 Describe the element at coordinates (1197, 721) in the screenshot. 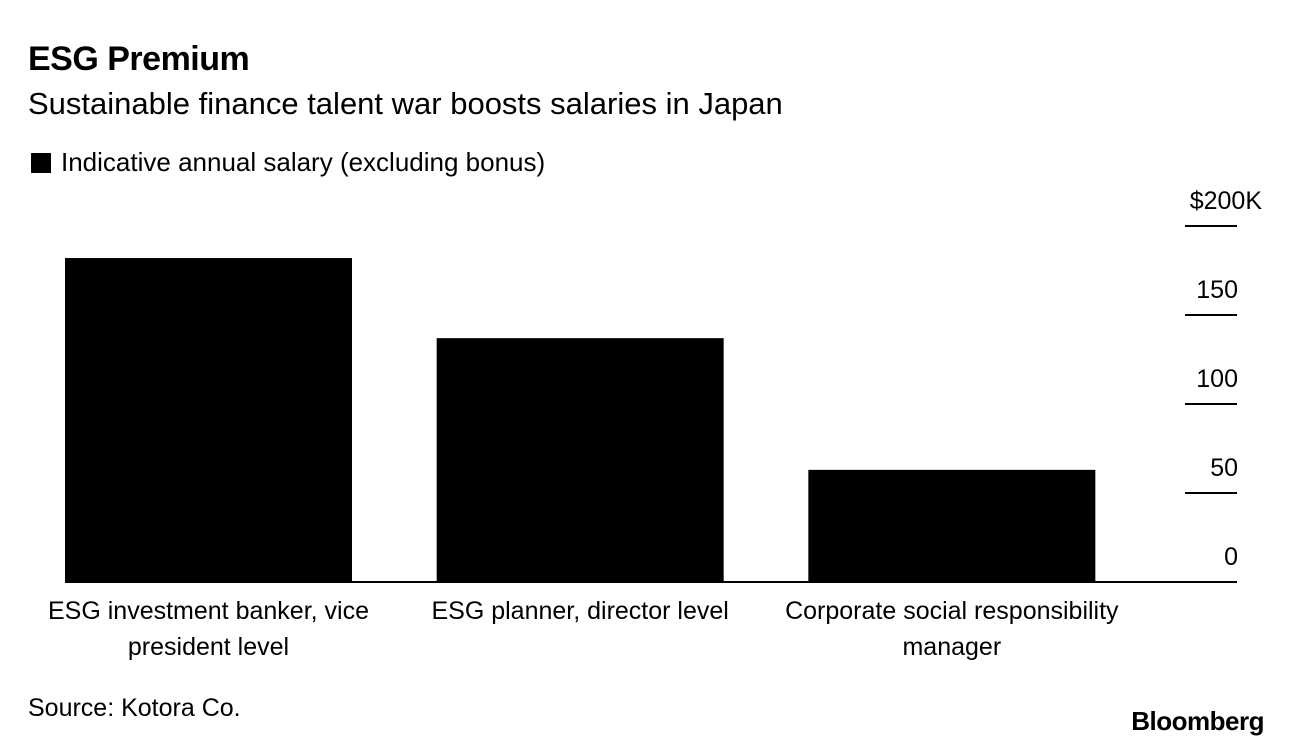

I see `brand-logo: Bloomberg` at that location.